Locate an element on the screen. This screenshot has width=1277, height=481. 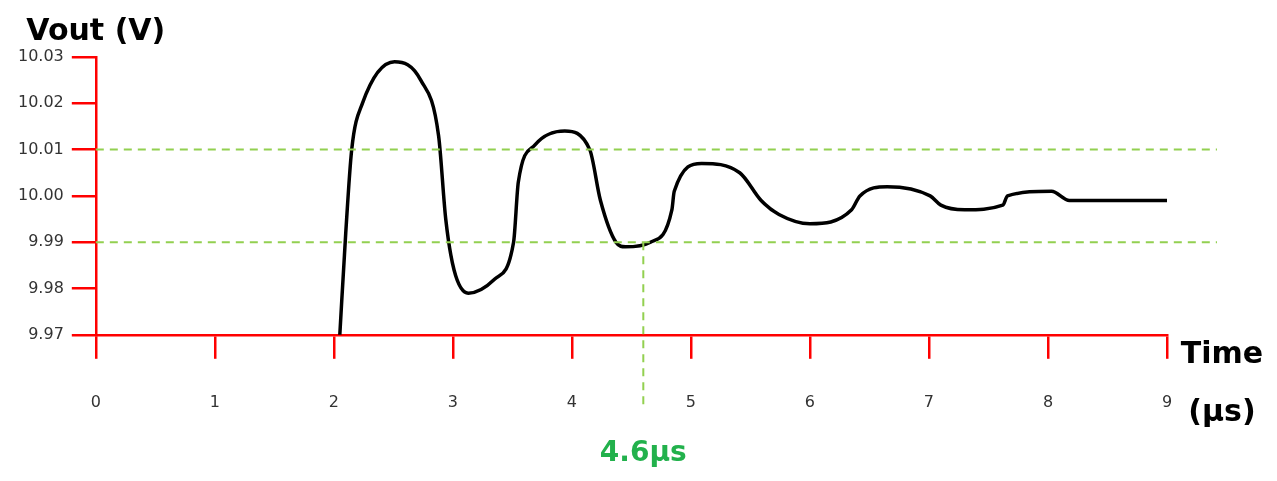
x-tick-label: 5 is located at coordinates (691, 401).